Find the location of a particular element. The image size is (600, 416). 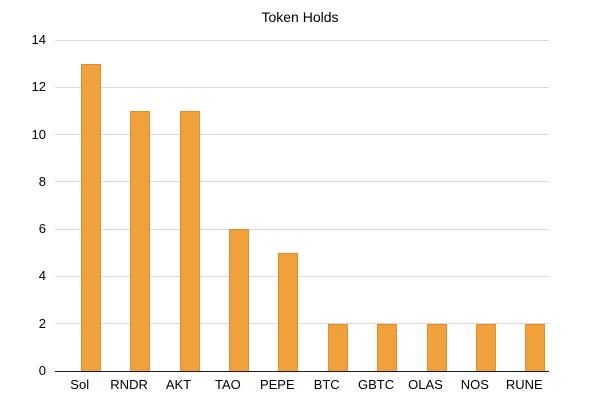

bar-sol is located at coordinates (90, 217).